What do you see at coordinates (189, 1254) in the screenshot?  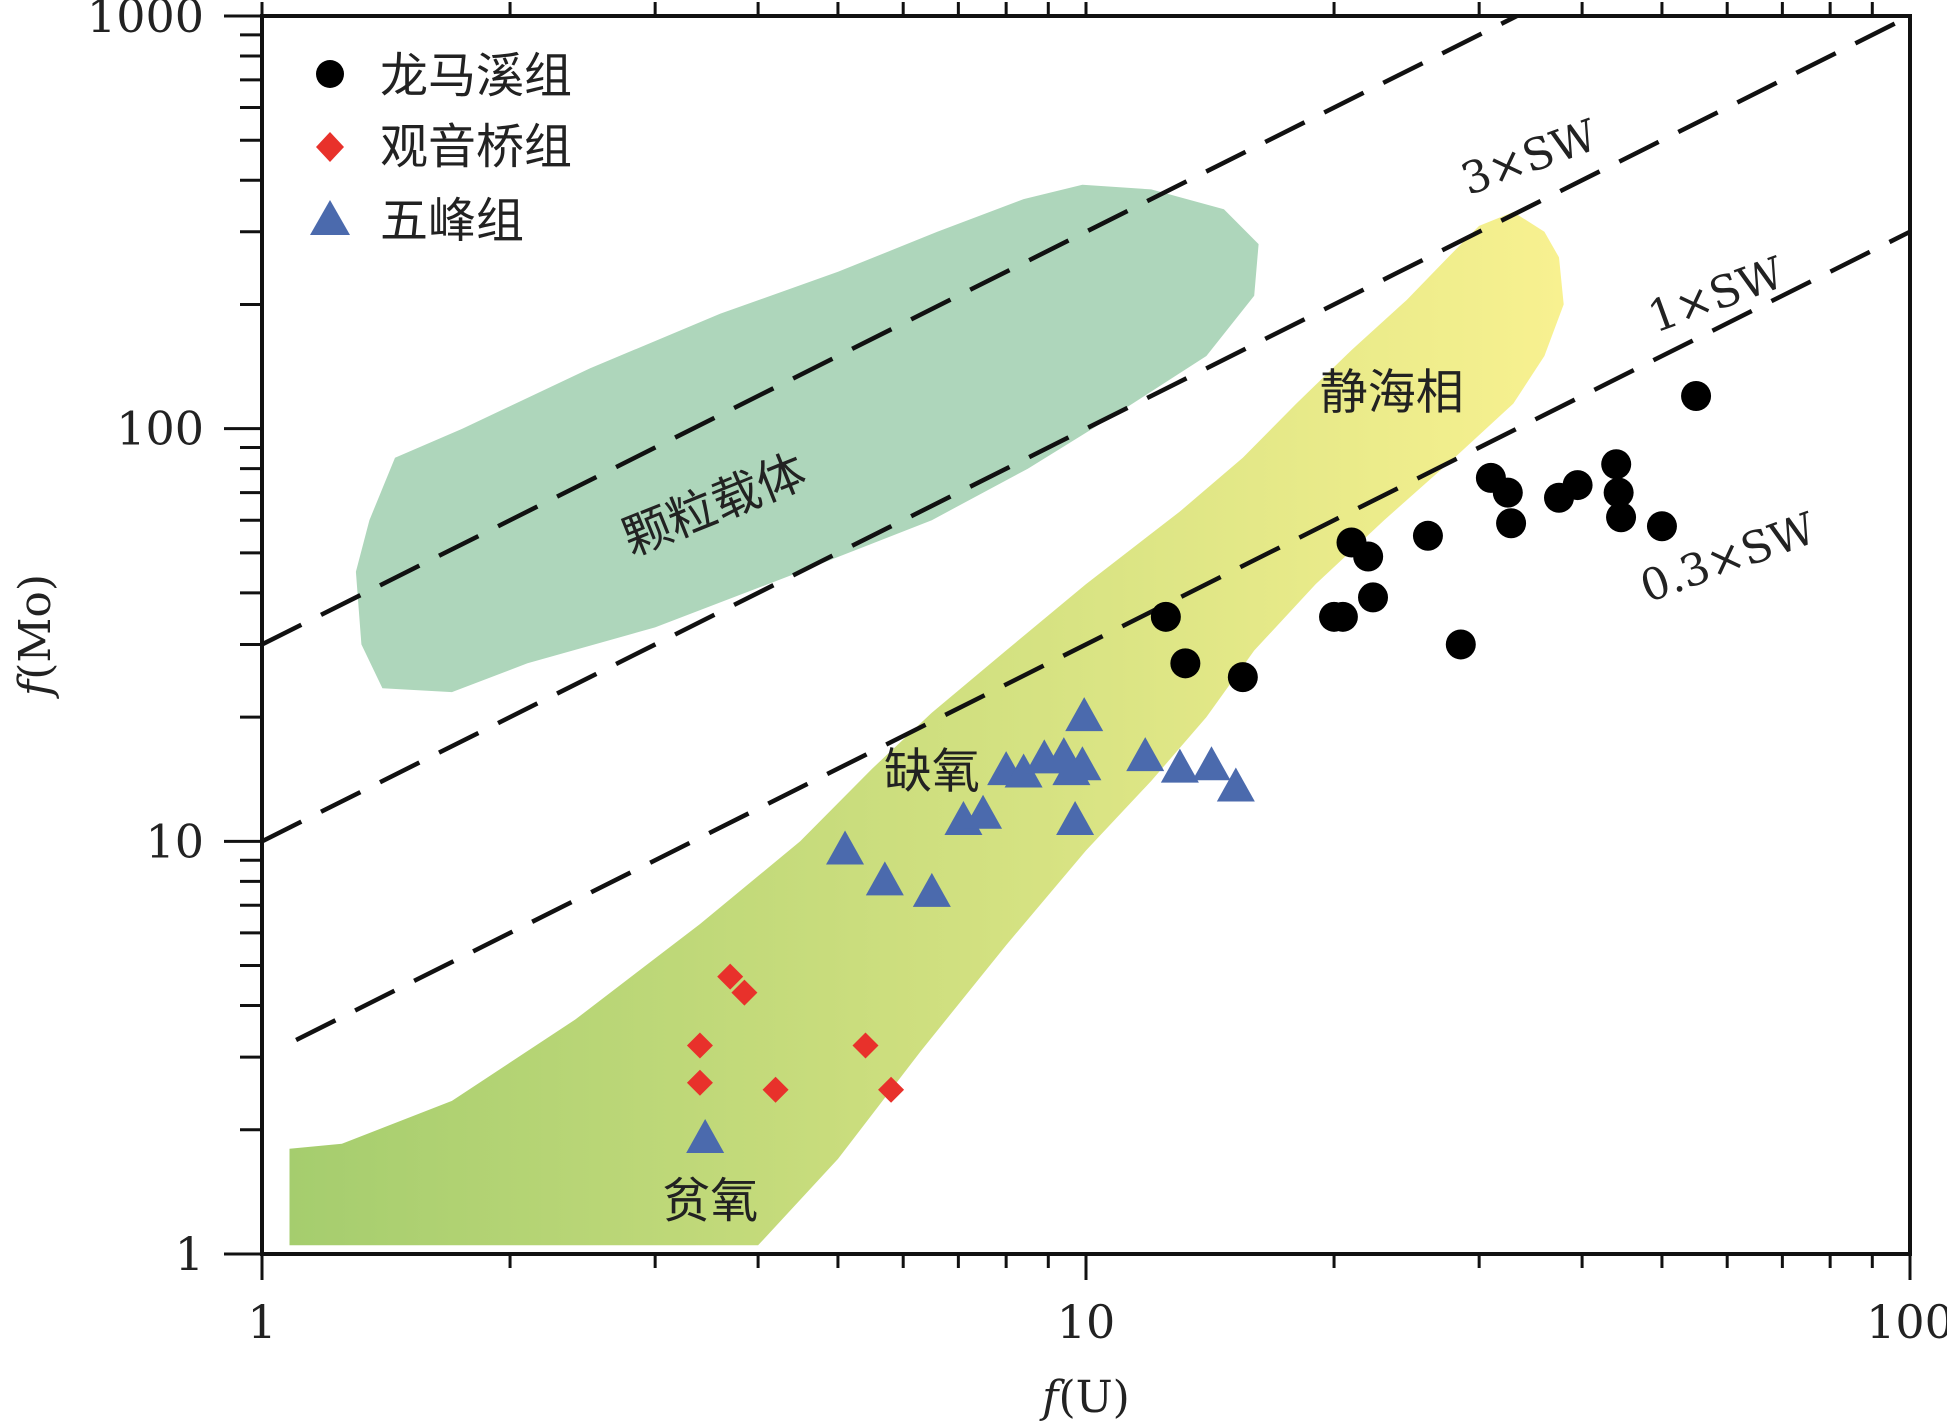 I see `y-tick-label-0: 1` at bounding box center [189, 1254].